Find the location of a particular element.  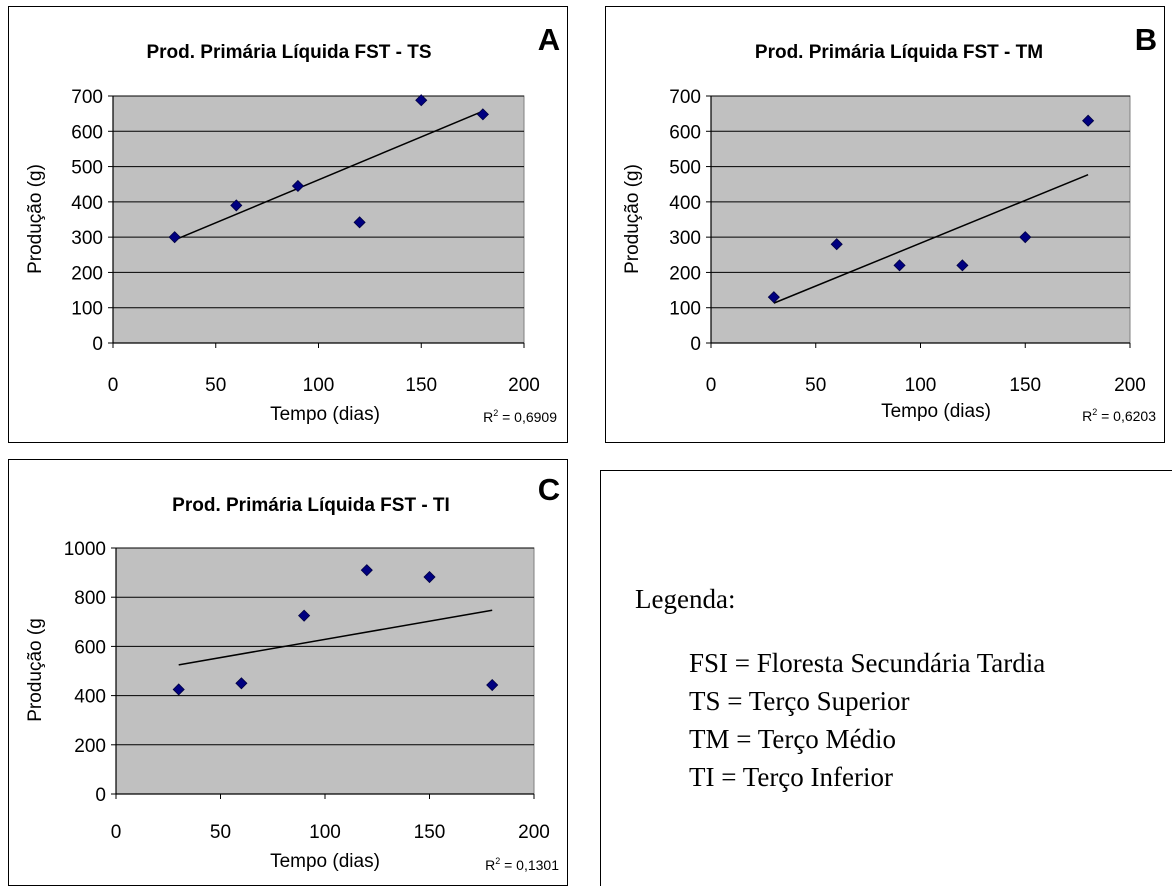

r-squared-label: R2 = 0,1301 is located at coordinates (522, 864).